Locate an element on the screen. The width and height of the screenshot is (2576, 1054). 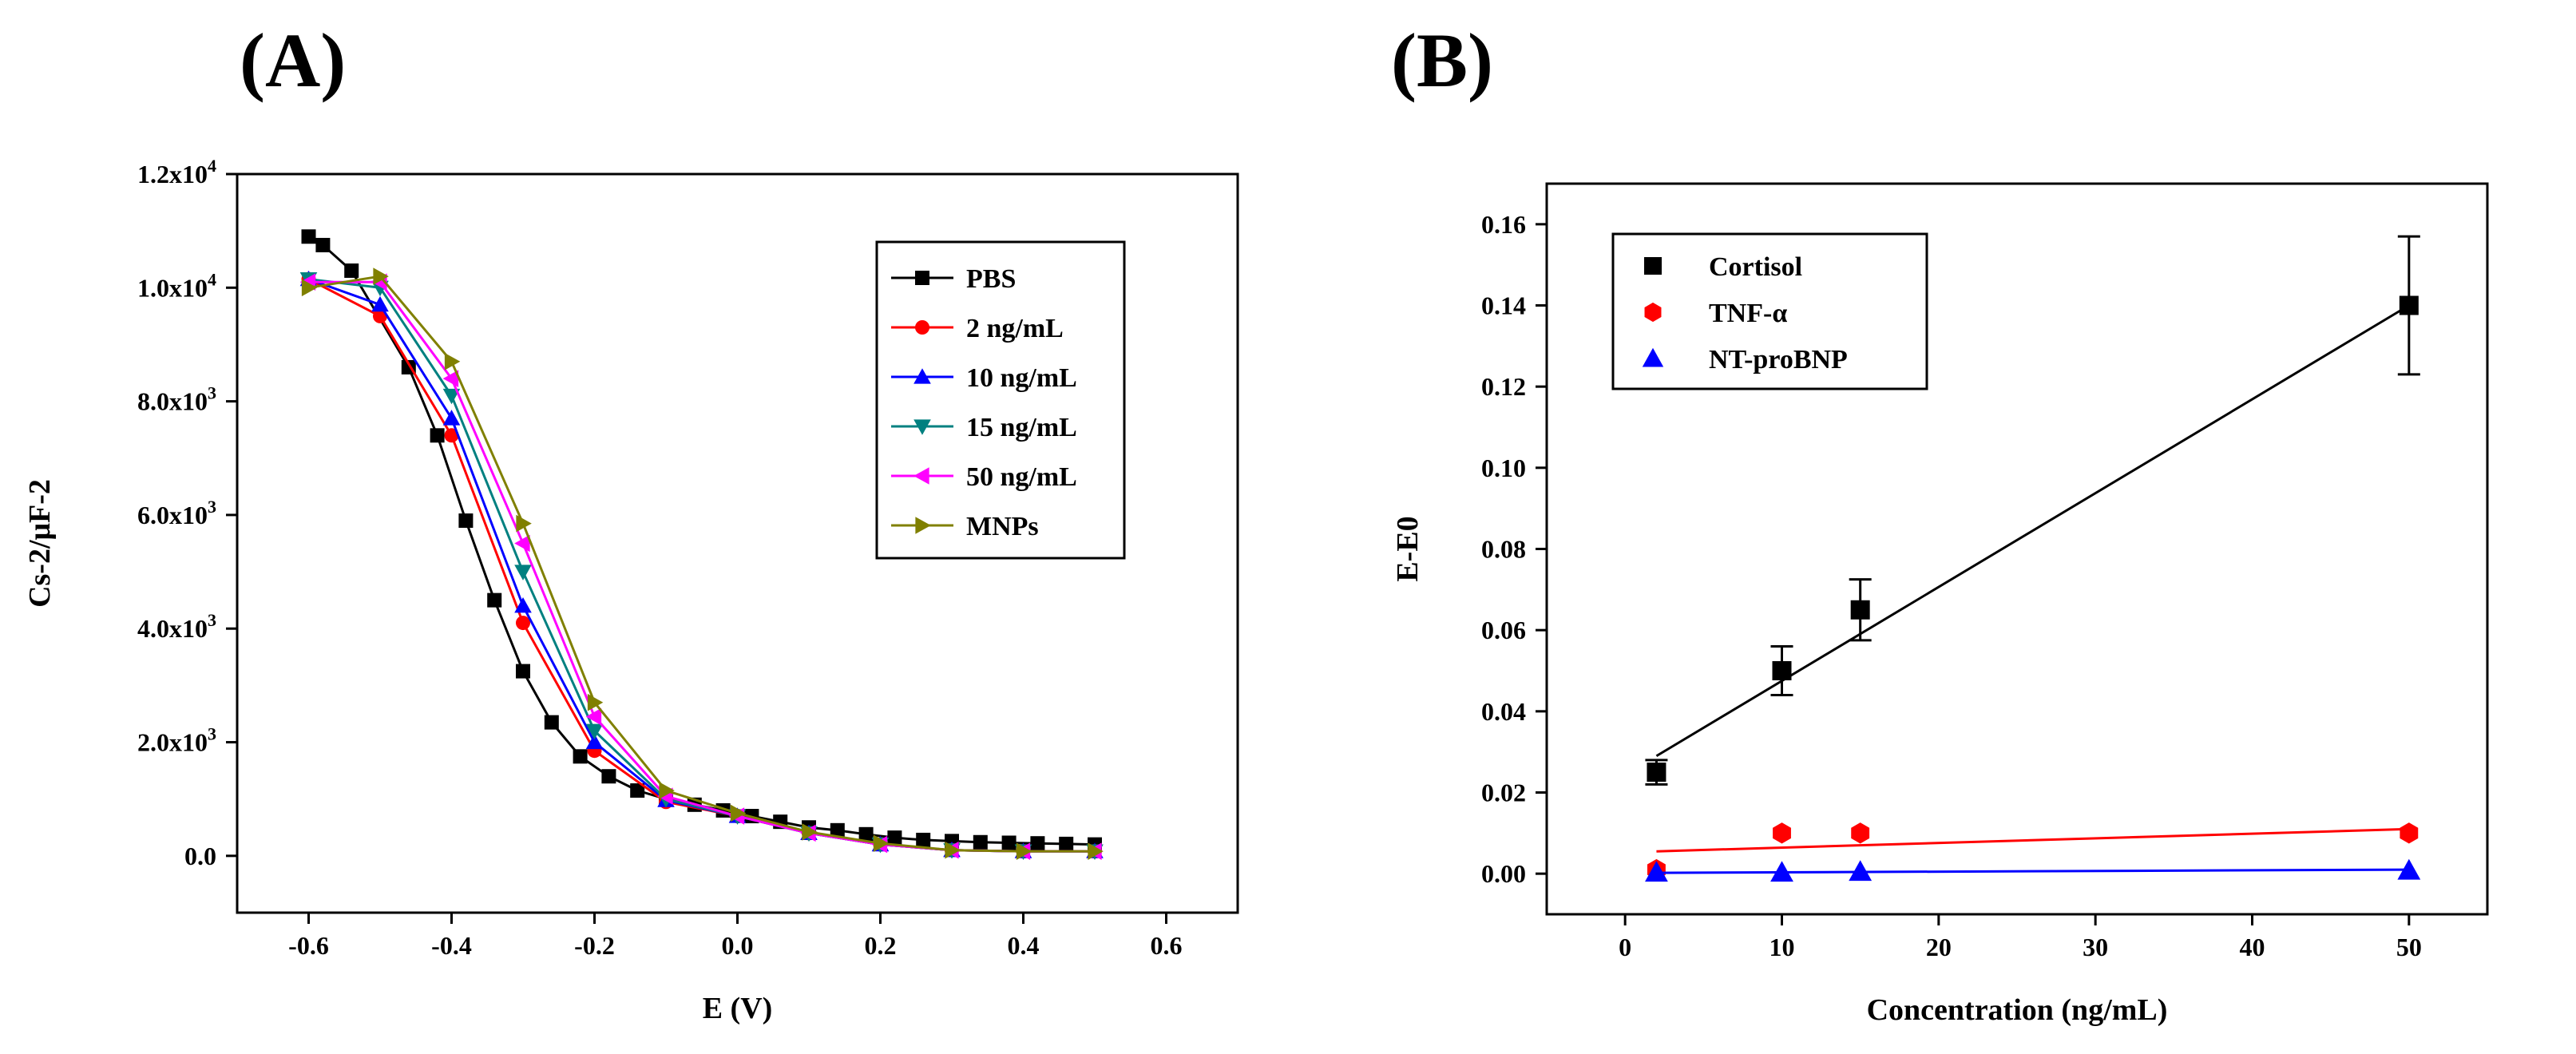
chart-b-legend-label: TNF-α is located at coordinates (1748, 313).